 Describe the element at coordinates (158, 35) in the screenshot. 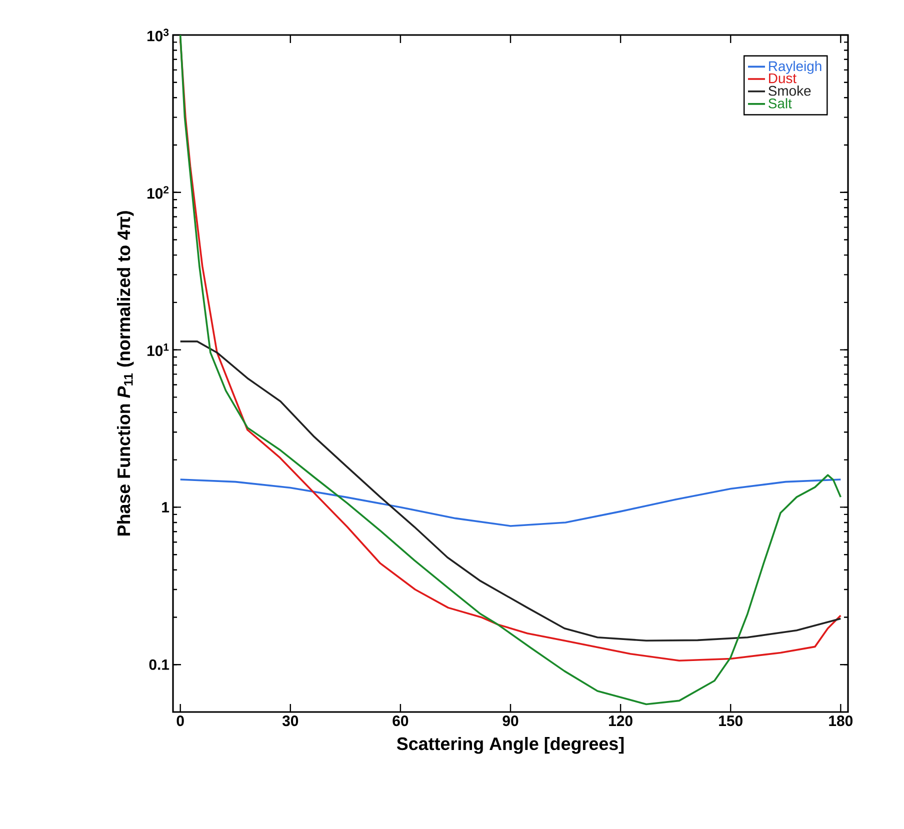

I see `y-tick-label: 10$^{3}$` at that location.